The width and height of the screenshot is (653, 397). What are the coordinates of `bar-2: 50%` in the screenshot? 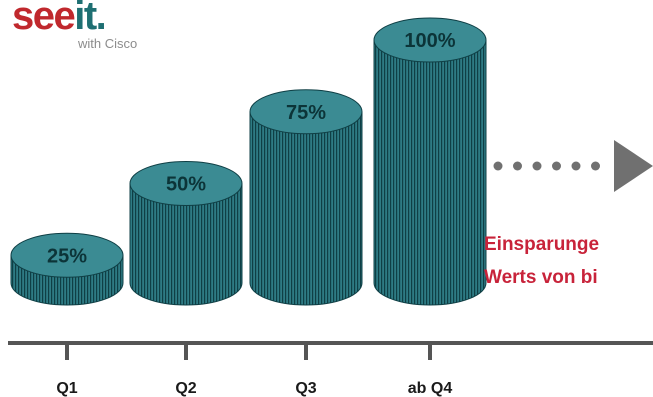 It's located at (186, 233).